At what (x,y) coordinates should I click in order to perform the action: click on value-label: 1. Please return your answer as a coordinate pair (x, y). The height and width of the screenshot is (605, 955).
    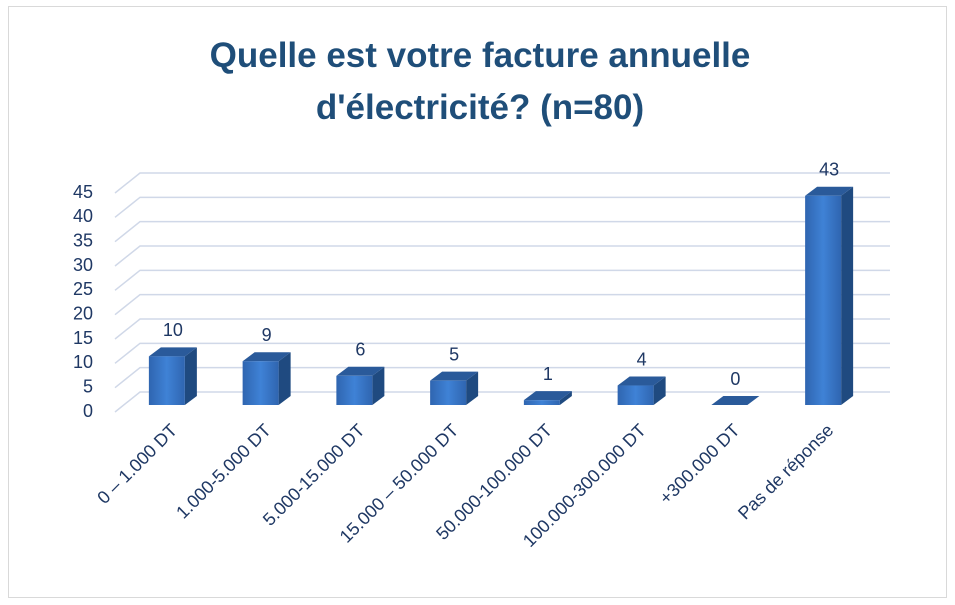
    Looking at the image, I should click on (548, 374).